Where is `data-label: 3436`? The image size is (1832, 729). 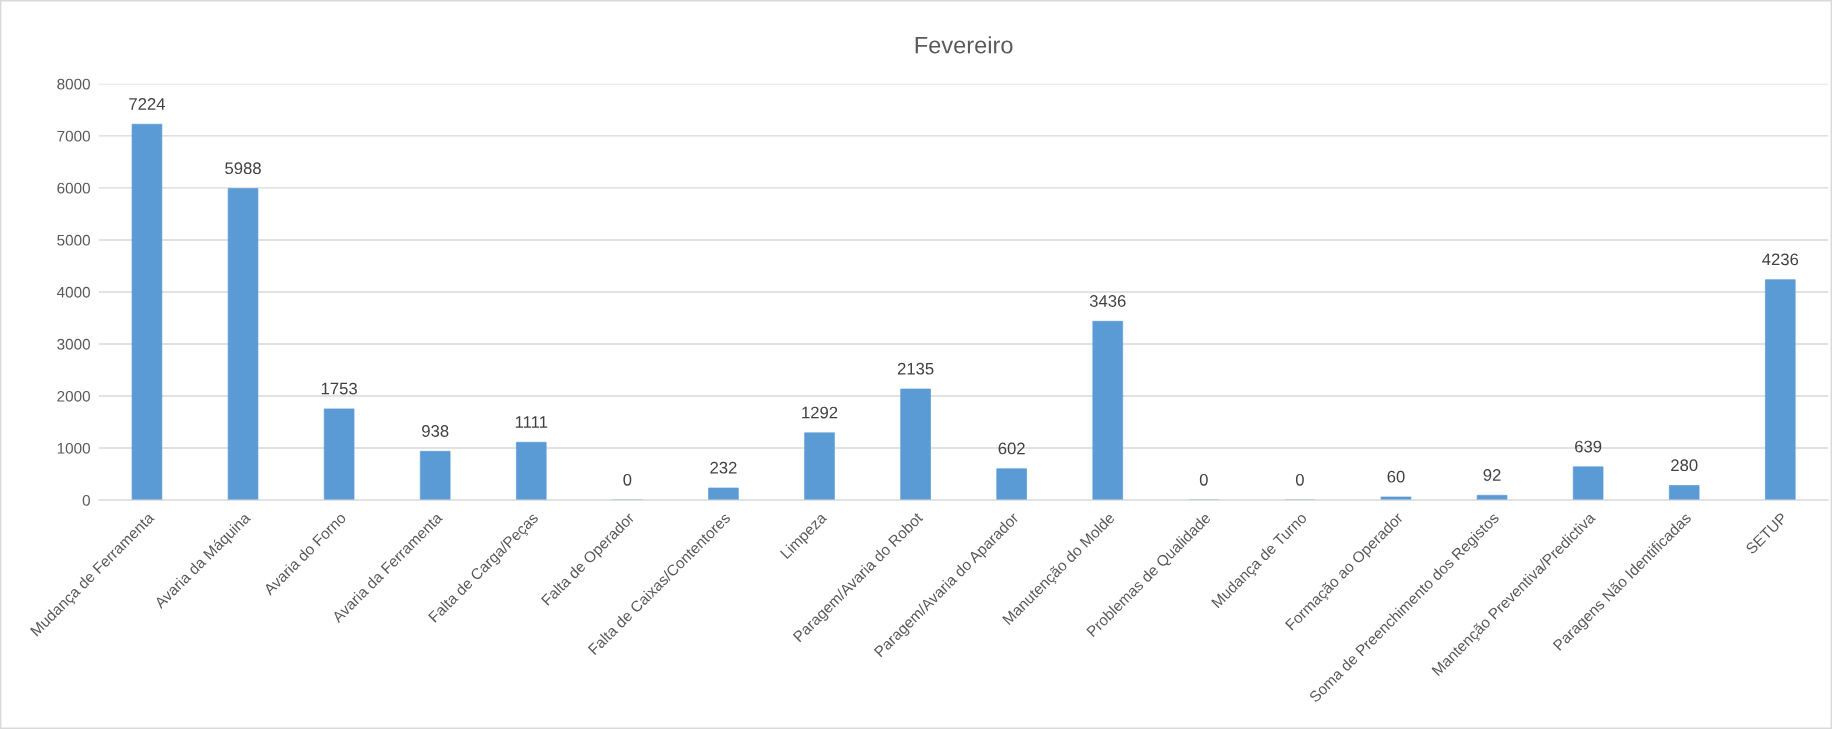
data-label: 3436 is located at coordinates (1107, 301).